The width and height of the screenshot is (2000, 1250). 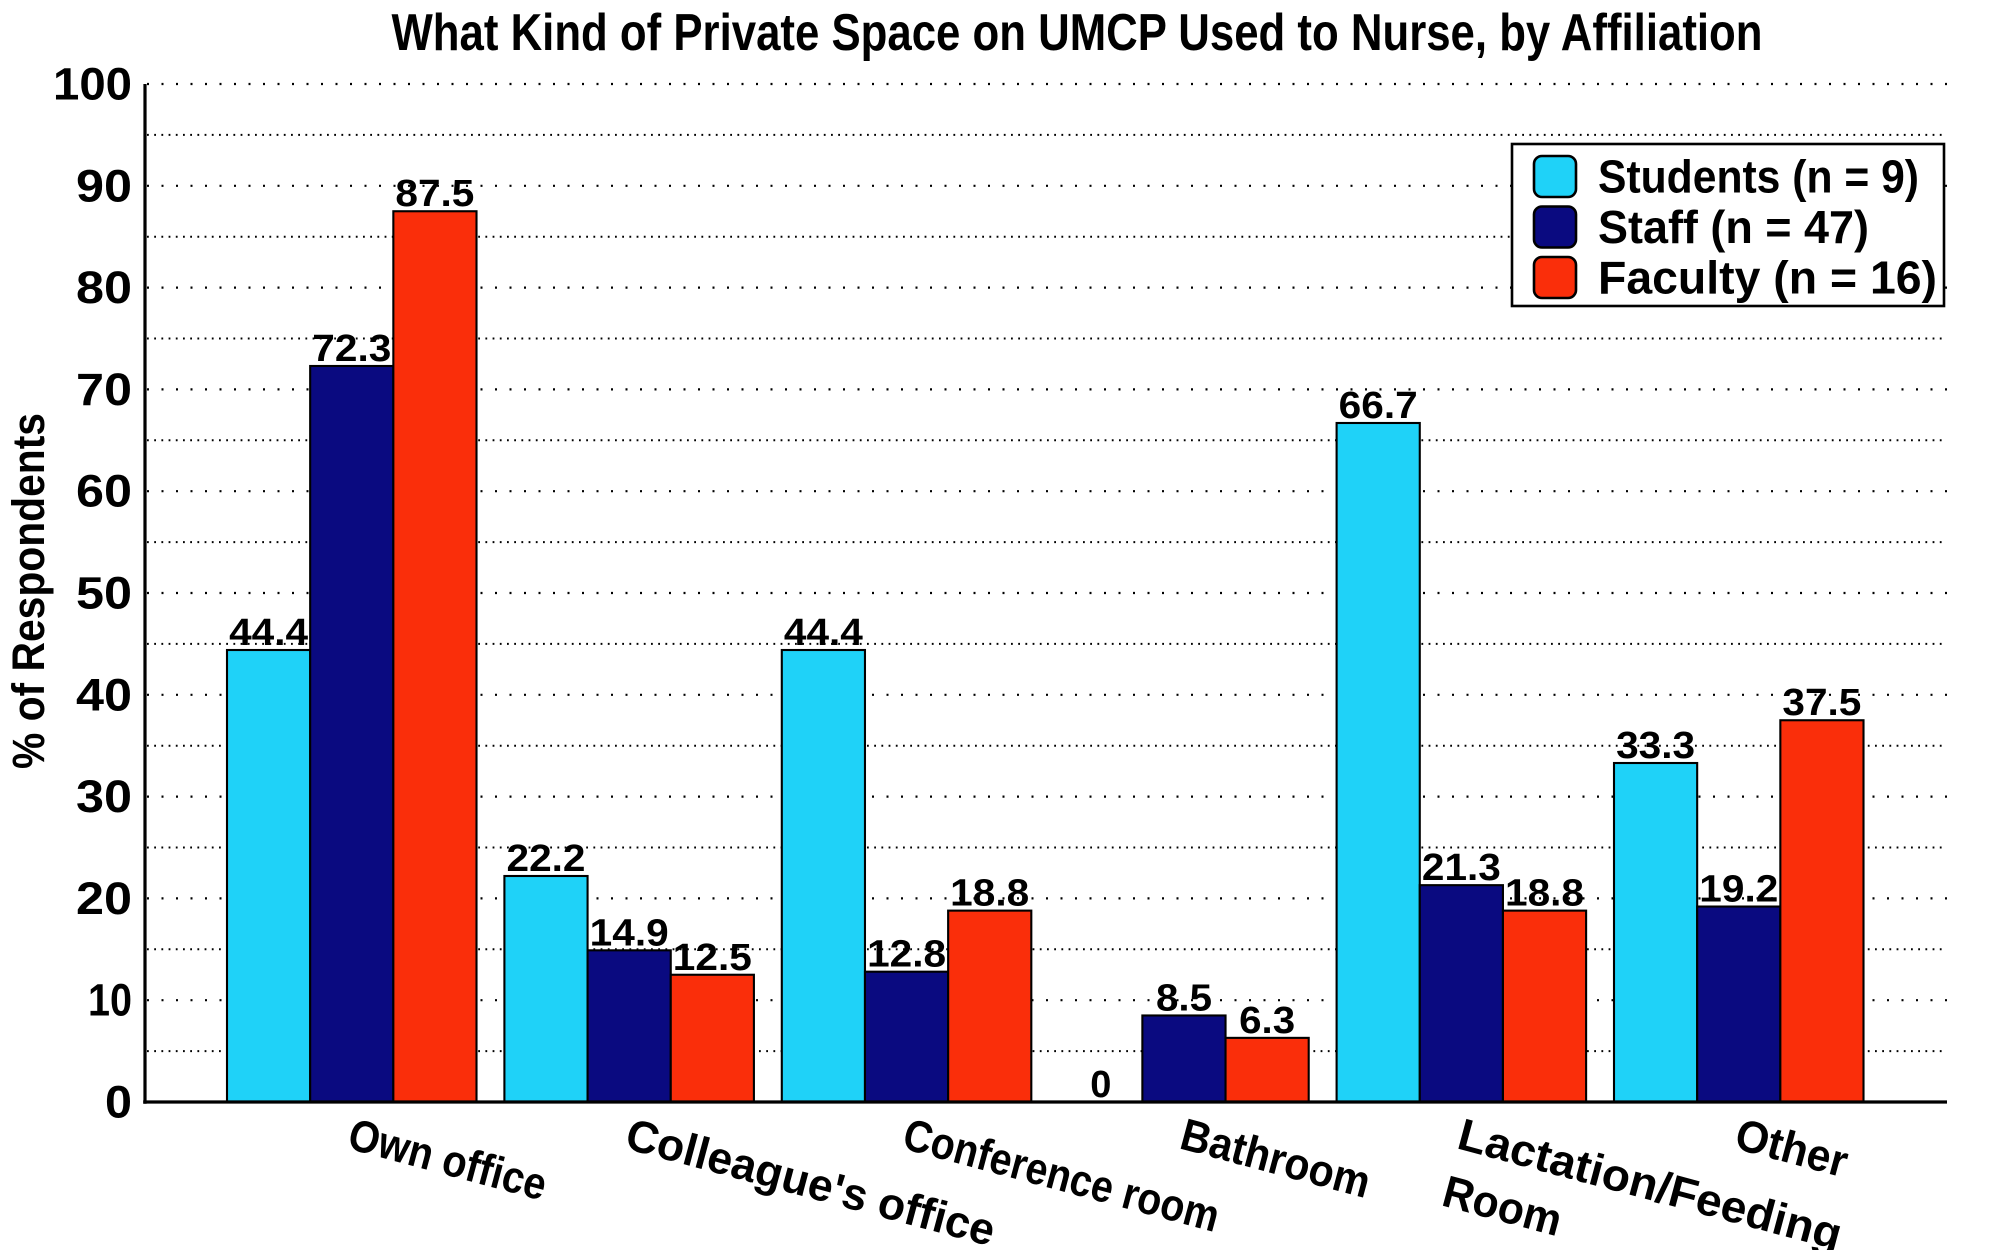 I want to click on svg-text: 40, so click(x=104, y=694).